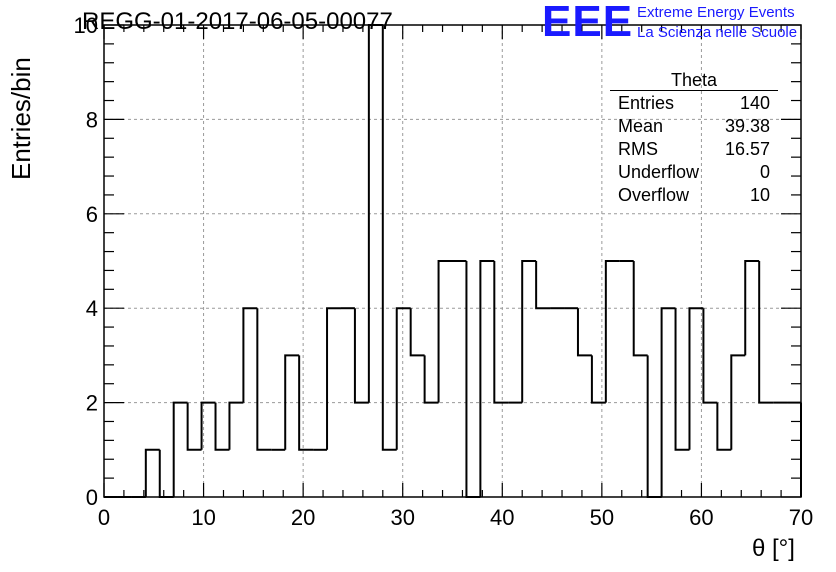  What do you see at coordinates (92, 497) in the screenshot?
I see `y-tick-label: 0` at bounding box center [92, 497].